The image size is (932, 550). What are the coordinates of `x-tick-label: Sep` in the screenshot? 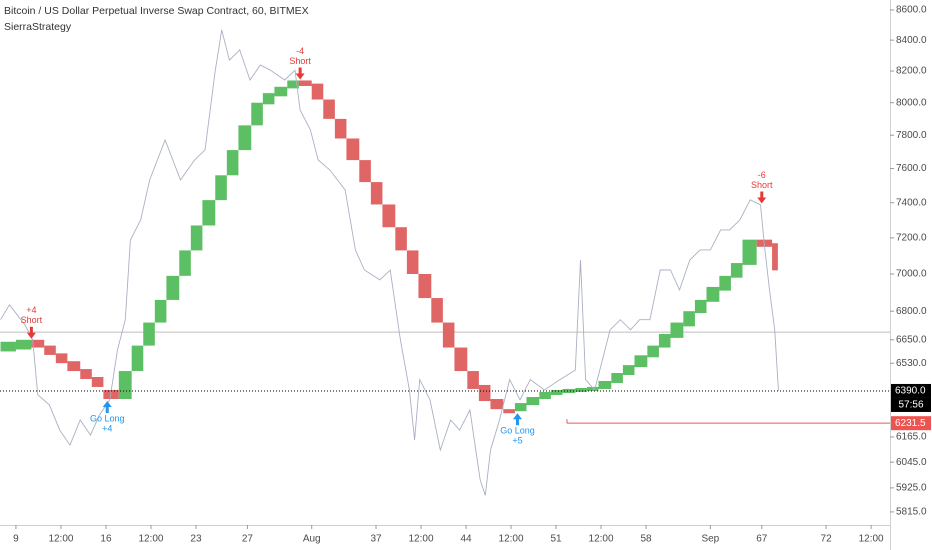 It's located at (710, 539).